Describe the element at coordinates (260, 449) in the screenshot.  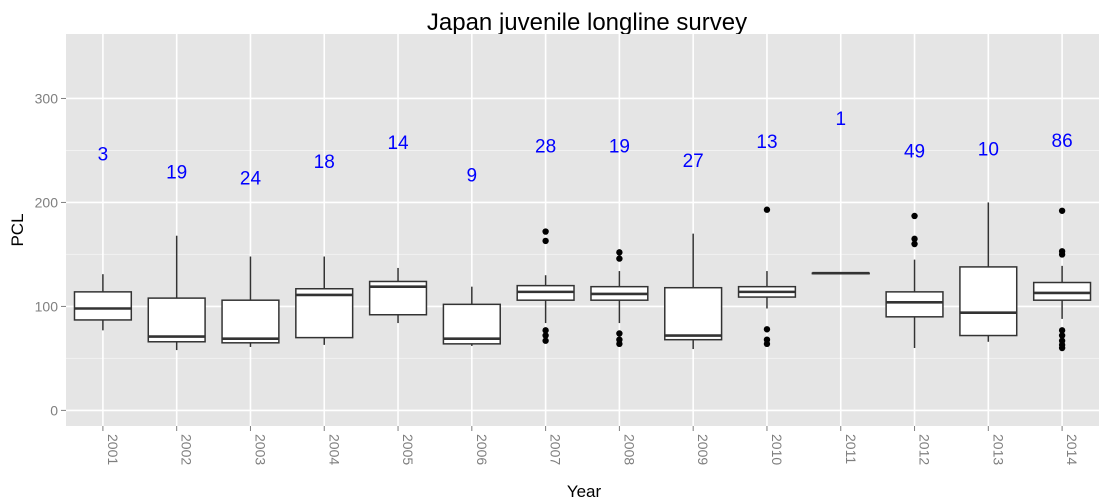
I see `x-tick-label: 2003` at that location.